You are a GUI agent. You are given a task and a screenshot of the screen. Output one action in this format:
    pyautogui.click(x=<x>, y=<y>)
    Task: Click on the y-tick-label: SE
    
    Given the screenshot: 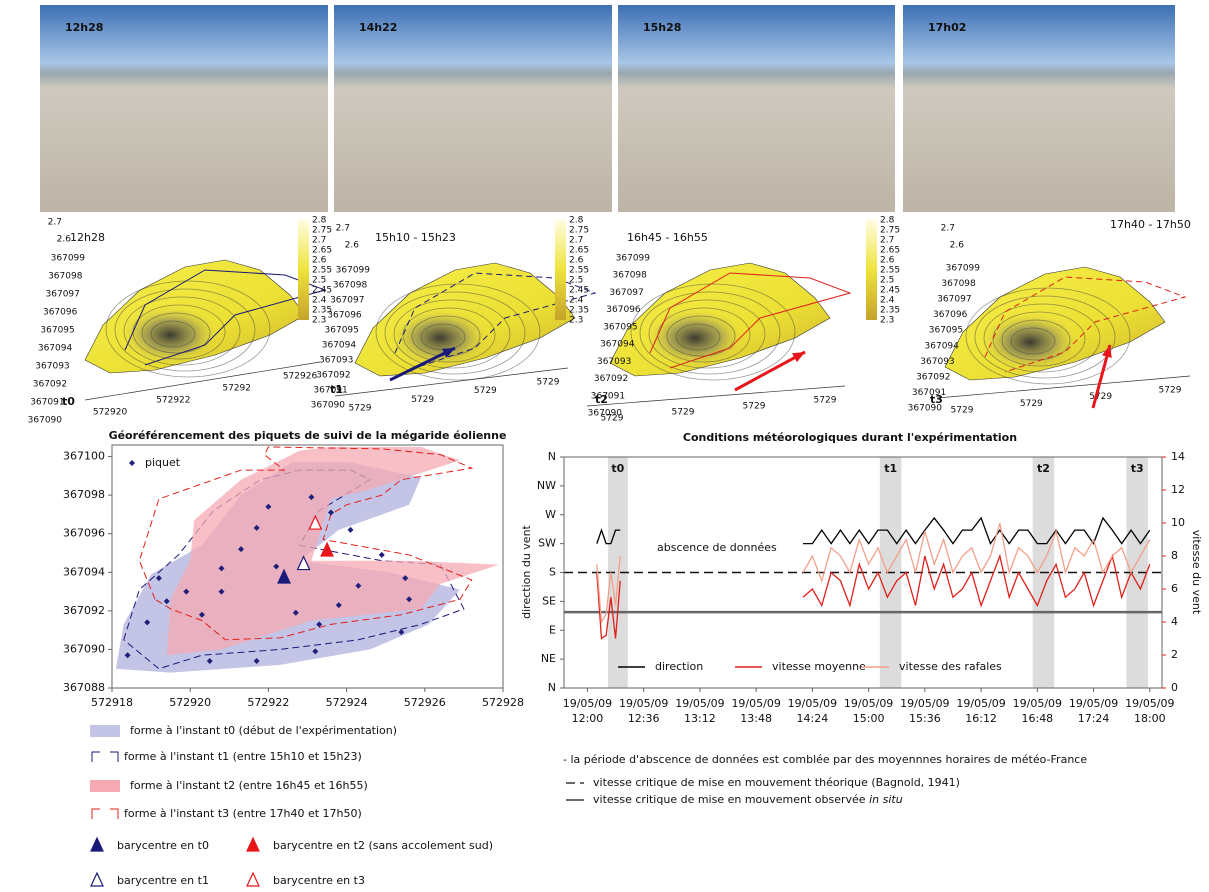 What is the action you would take?
    pyautogui.click(x=549, y=600)
    